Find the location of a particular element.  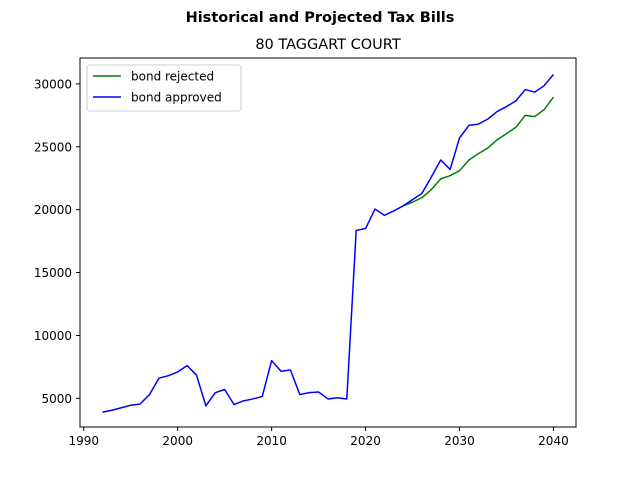

series-line-bond-rejected is located at coordinates (478, 151).